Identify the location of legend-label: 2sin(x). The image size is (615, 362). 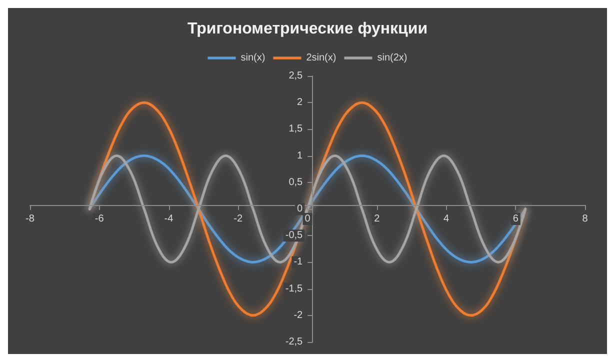
(321, 58).